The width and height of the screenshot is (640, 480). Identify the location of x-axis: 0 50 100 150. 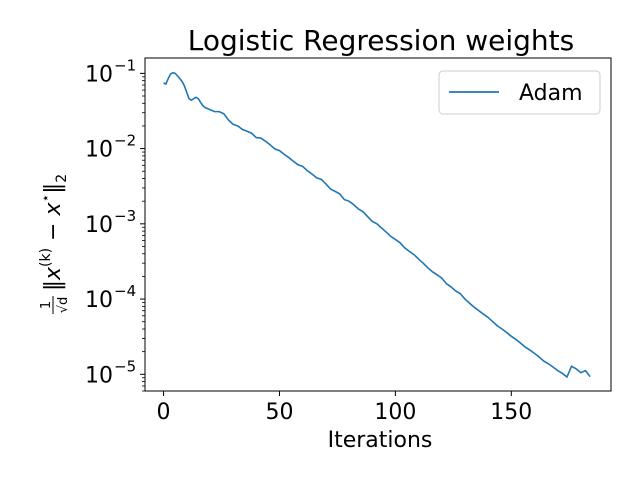
(344, 408).